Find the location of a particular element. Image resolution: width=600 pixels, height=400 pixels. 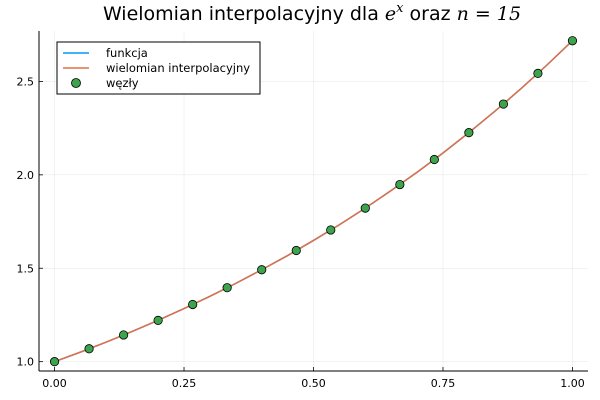

y-tick-label-2: 2.0 is located at coordinates (26, 175).